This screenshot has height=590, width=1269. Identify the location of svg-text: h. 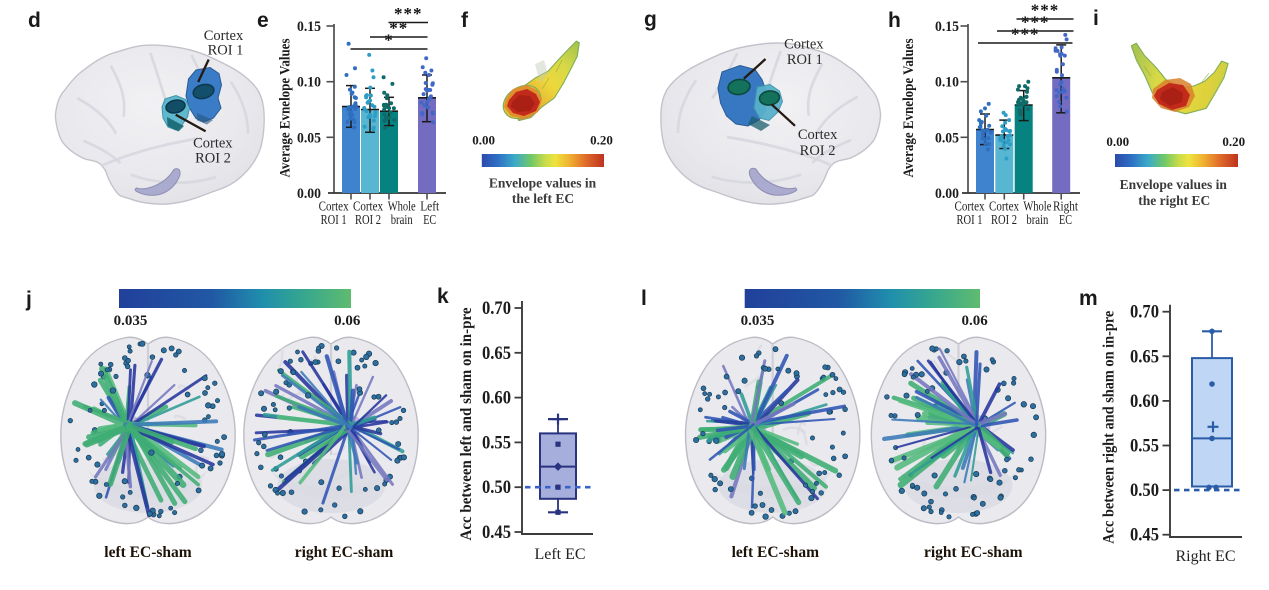
(894, 20).